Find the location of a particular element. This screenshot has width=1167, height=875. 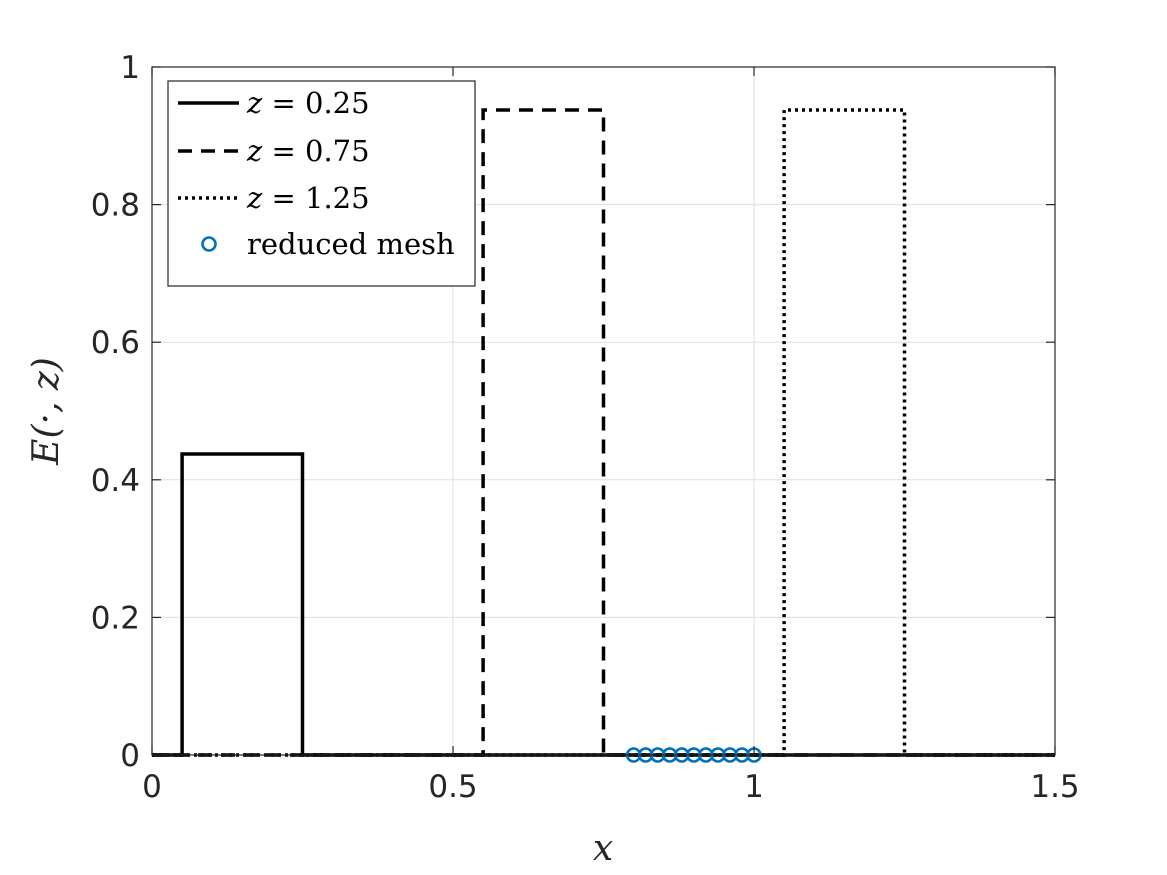

legend-label: z = 1.25 is located at coordinates (308, 198).